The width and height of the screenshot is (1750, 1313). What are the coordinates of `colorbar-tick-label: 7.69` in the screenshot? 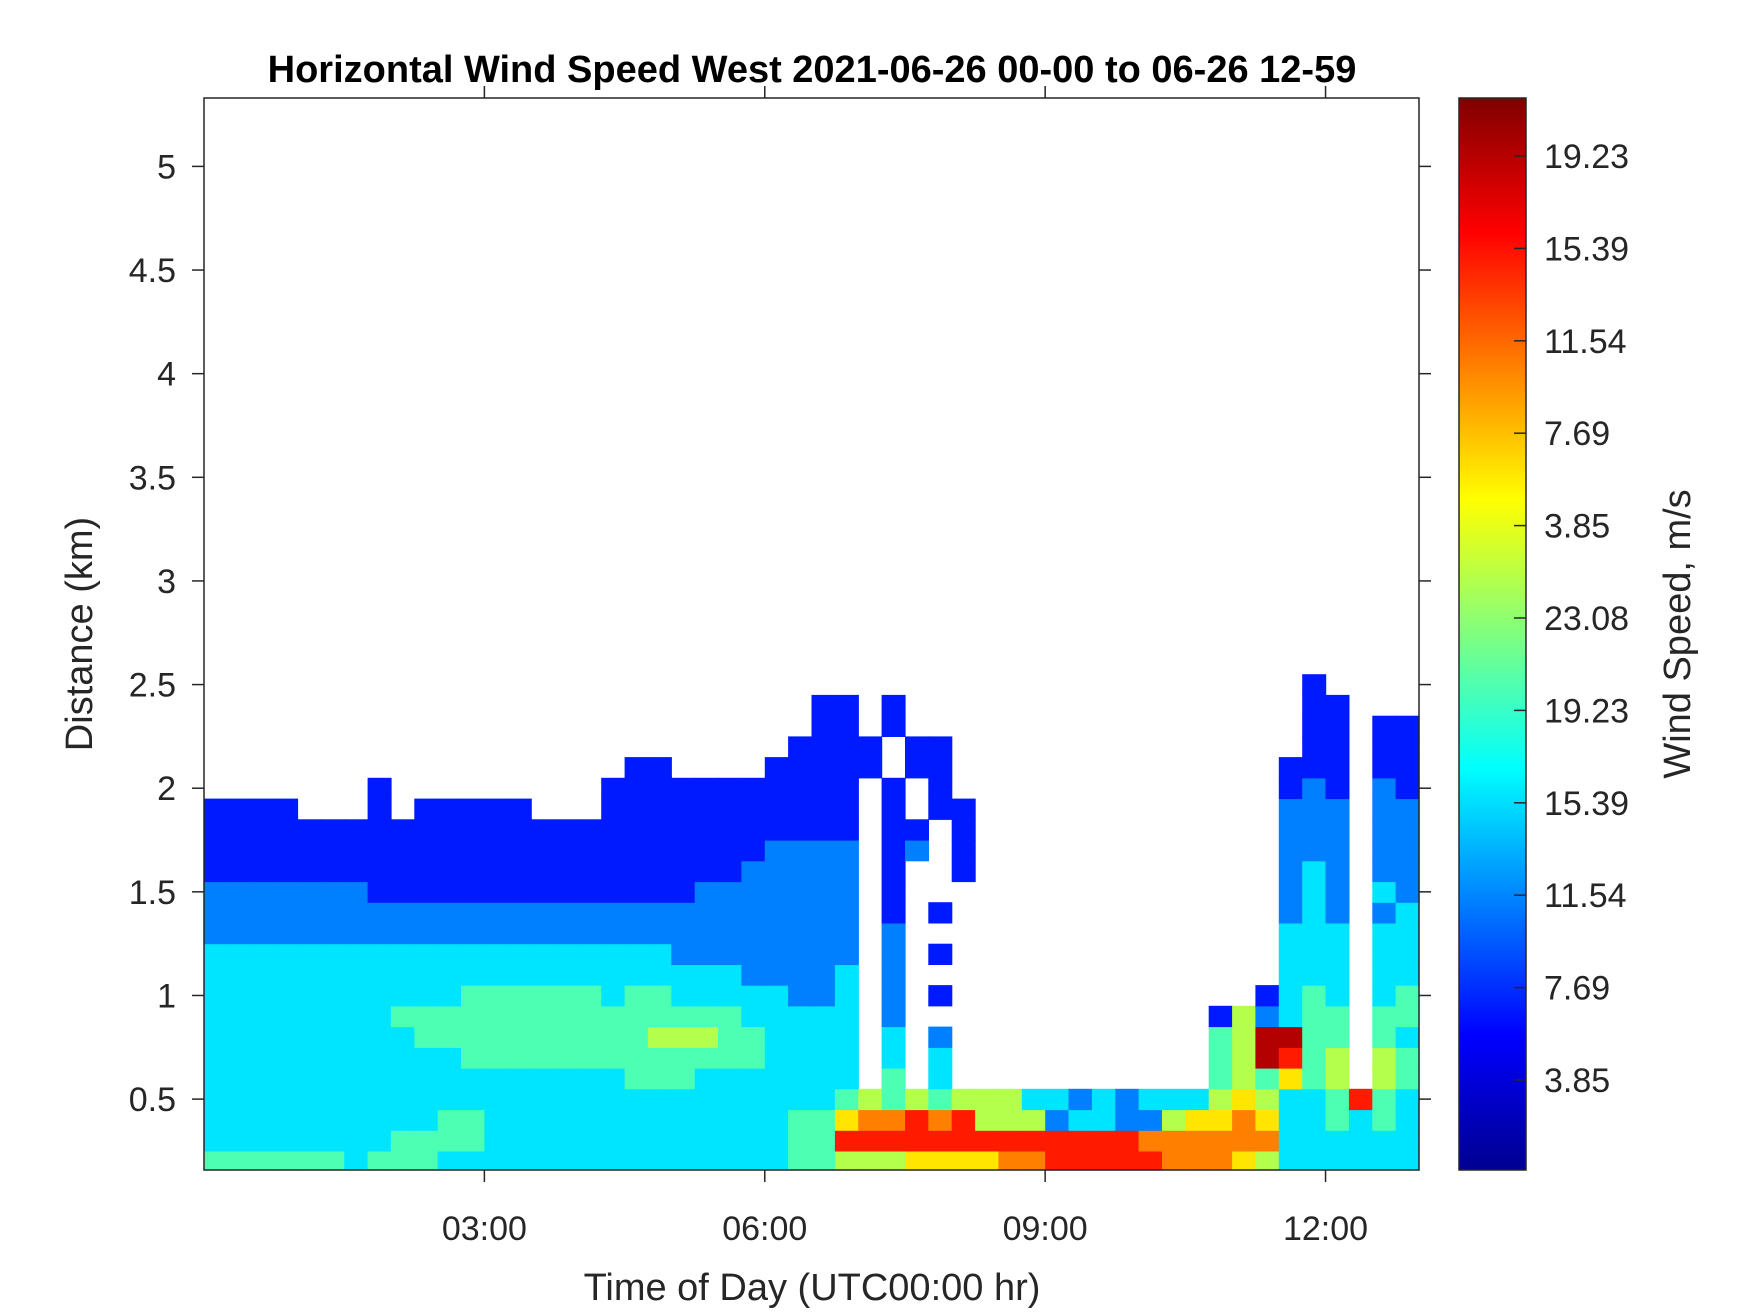 It's located at (1577, 434).